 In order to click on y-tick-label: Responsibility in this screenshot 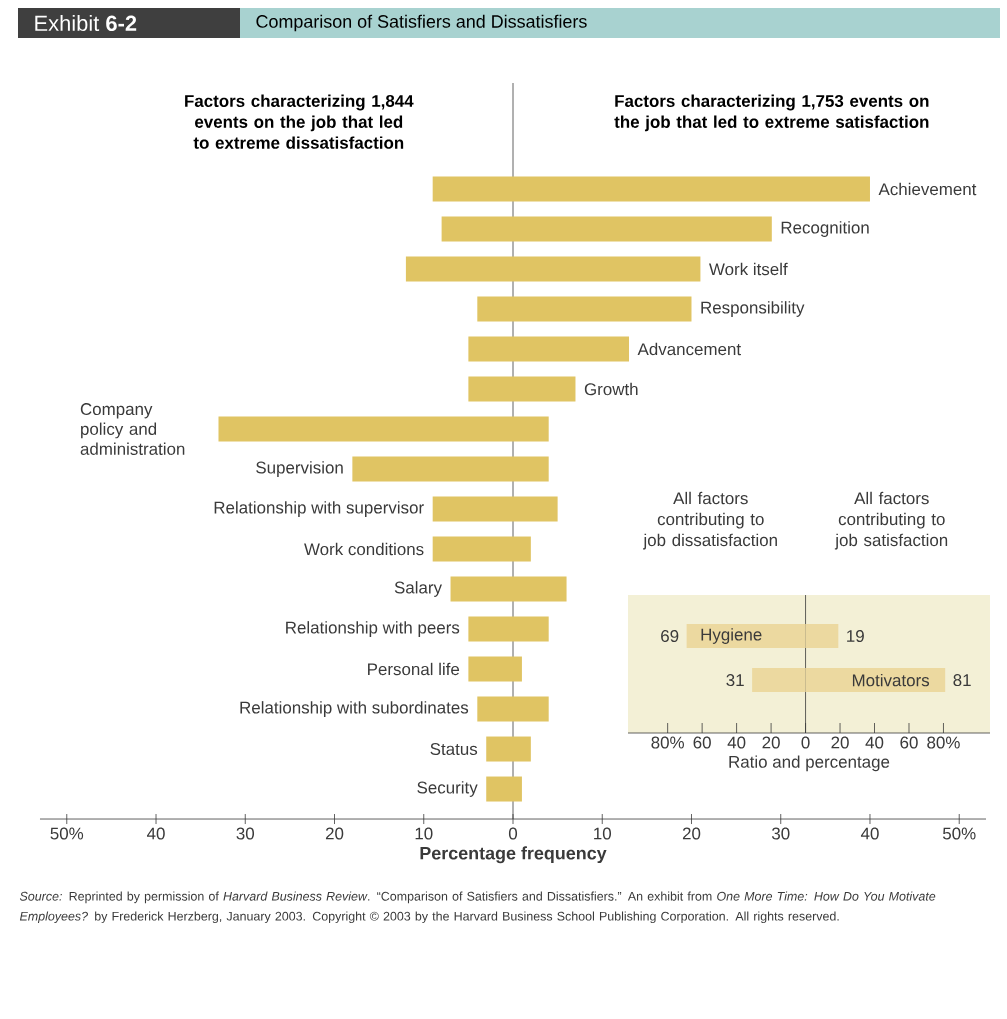, I will do `click(753, 309)`.